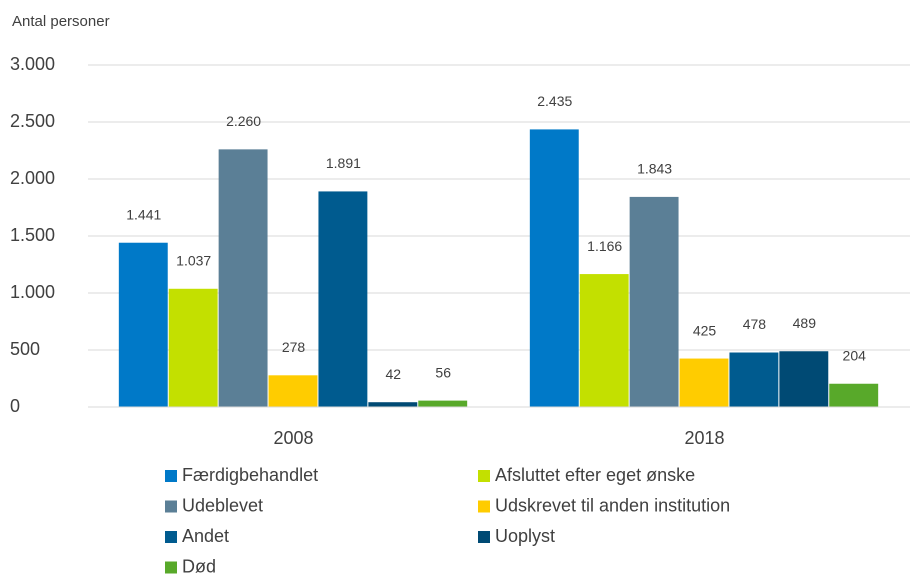  I want to click on y-tick-label: 3.000, so click(32, 64).